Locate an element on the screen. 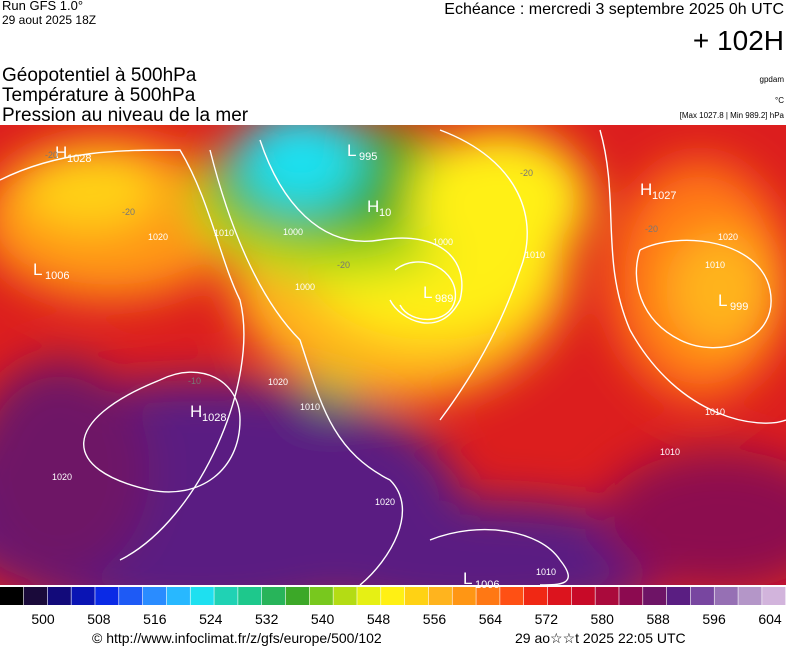 This screenshot has width=786, height=653. colorbar-tick-label: 500 is located at coordinates (43, 619).